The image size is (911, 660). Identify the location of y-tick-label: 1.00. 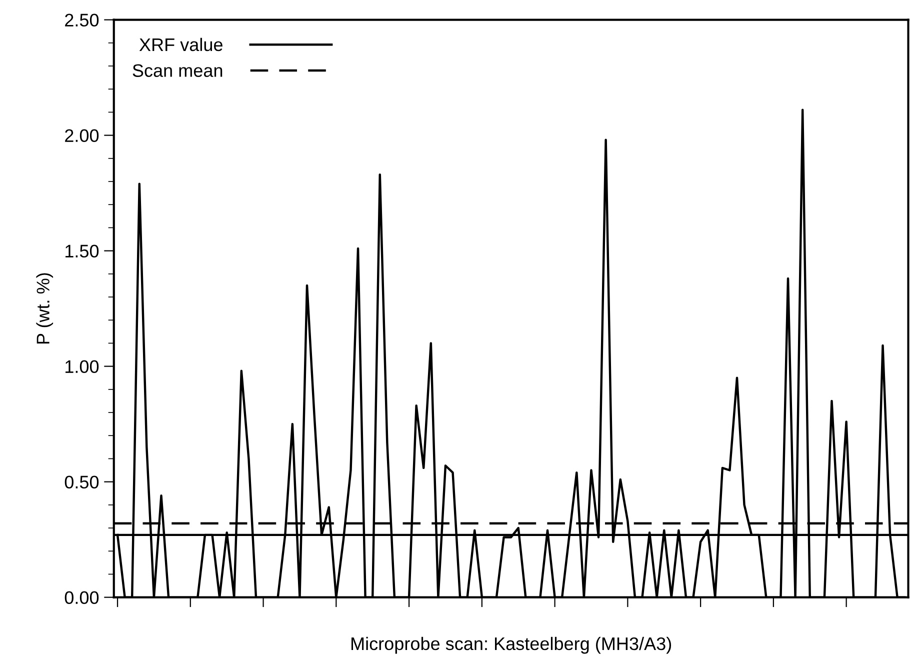
(82, 367).